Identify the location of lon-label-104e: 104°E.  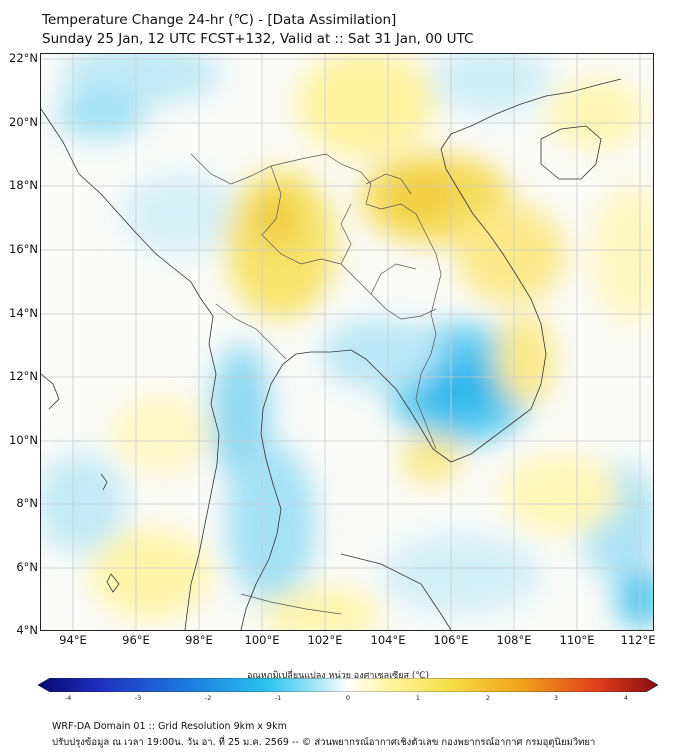
(388, 640).